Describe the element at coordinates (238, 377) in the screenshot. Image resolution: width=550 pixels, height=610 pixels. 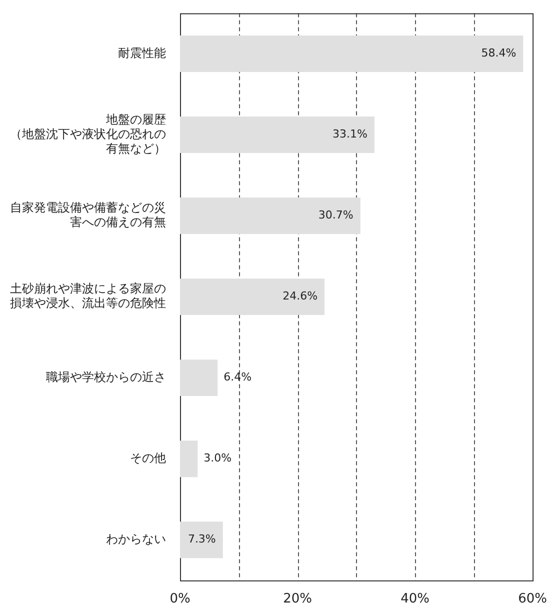
I see `data-label: 6.4%` at that location.